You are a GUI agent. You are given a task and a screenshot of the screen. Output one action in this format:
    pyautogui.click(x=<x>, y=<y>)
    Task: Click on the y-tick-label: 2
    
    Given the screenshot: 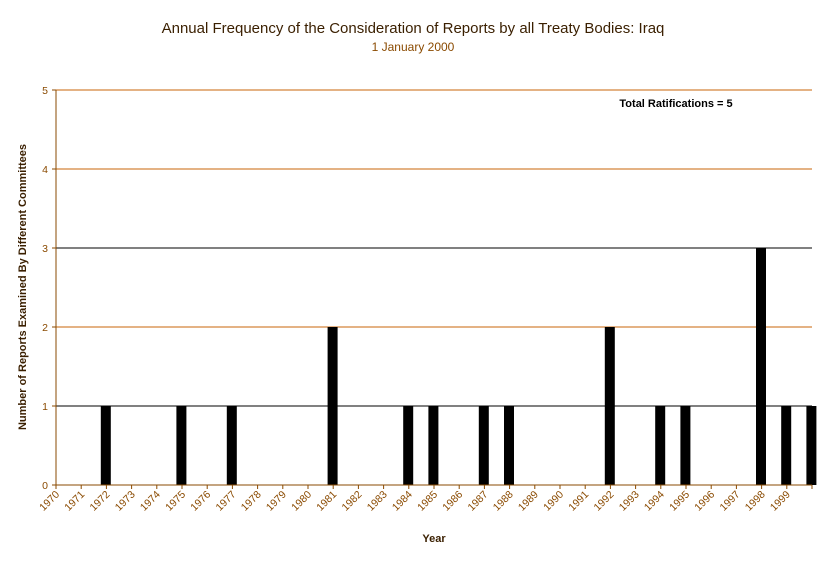 What is the action you would take?
    pyautogui.click(x=45, y=328)
    